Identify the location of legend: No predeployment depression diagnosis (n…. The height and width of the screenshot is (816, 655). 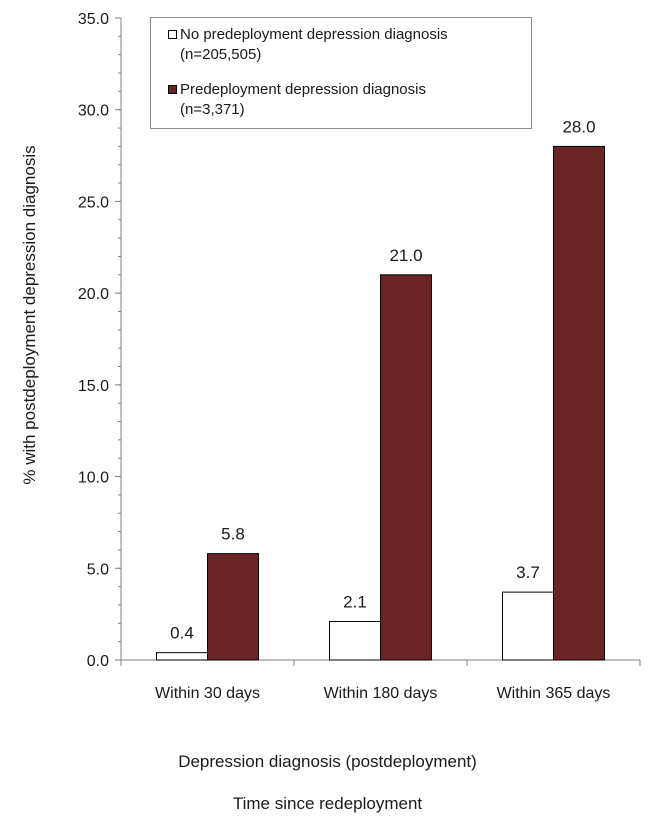
(341, 73).